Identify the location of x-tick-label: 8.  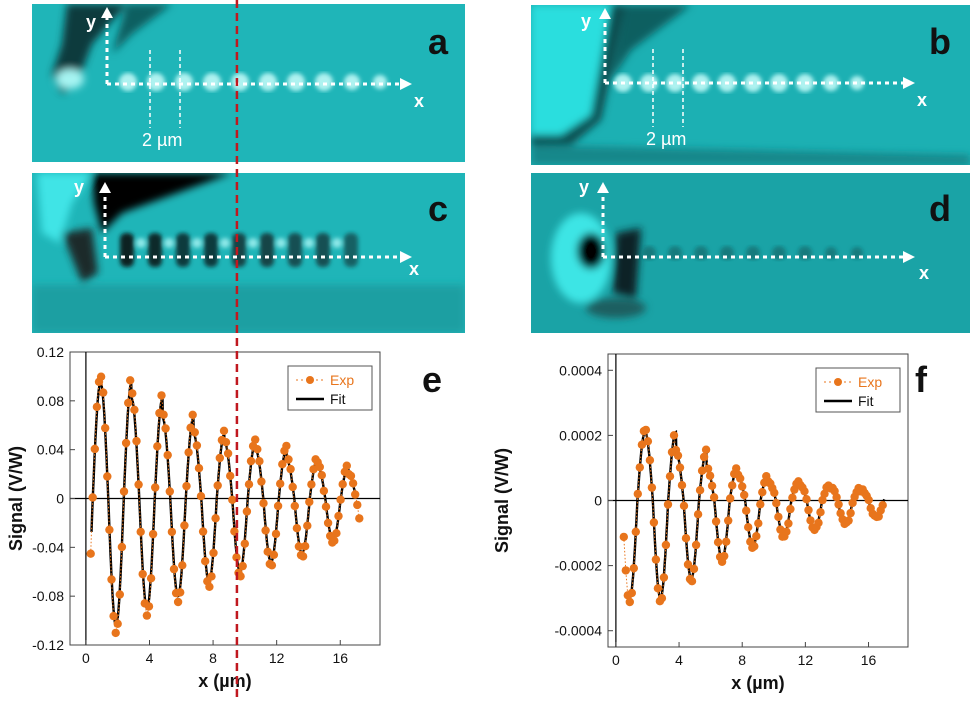
(742, 660).